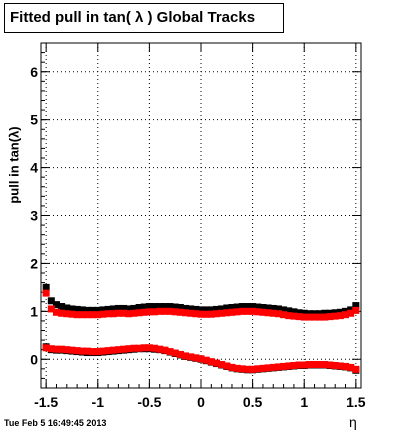  What do you see at coordinates (133, 17) in the screenshot?
I see `chart-title: Fitted pull in tan( λ ) Global Tracks` at bounding box center [133, 17].